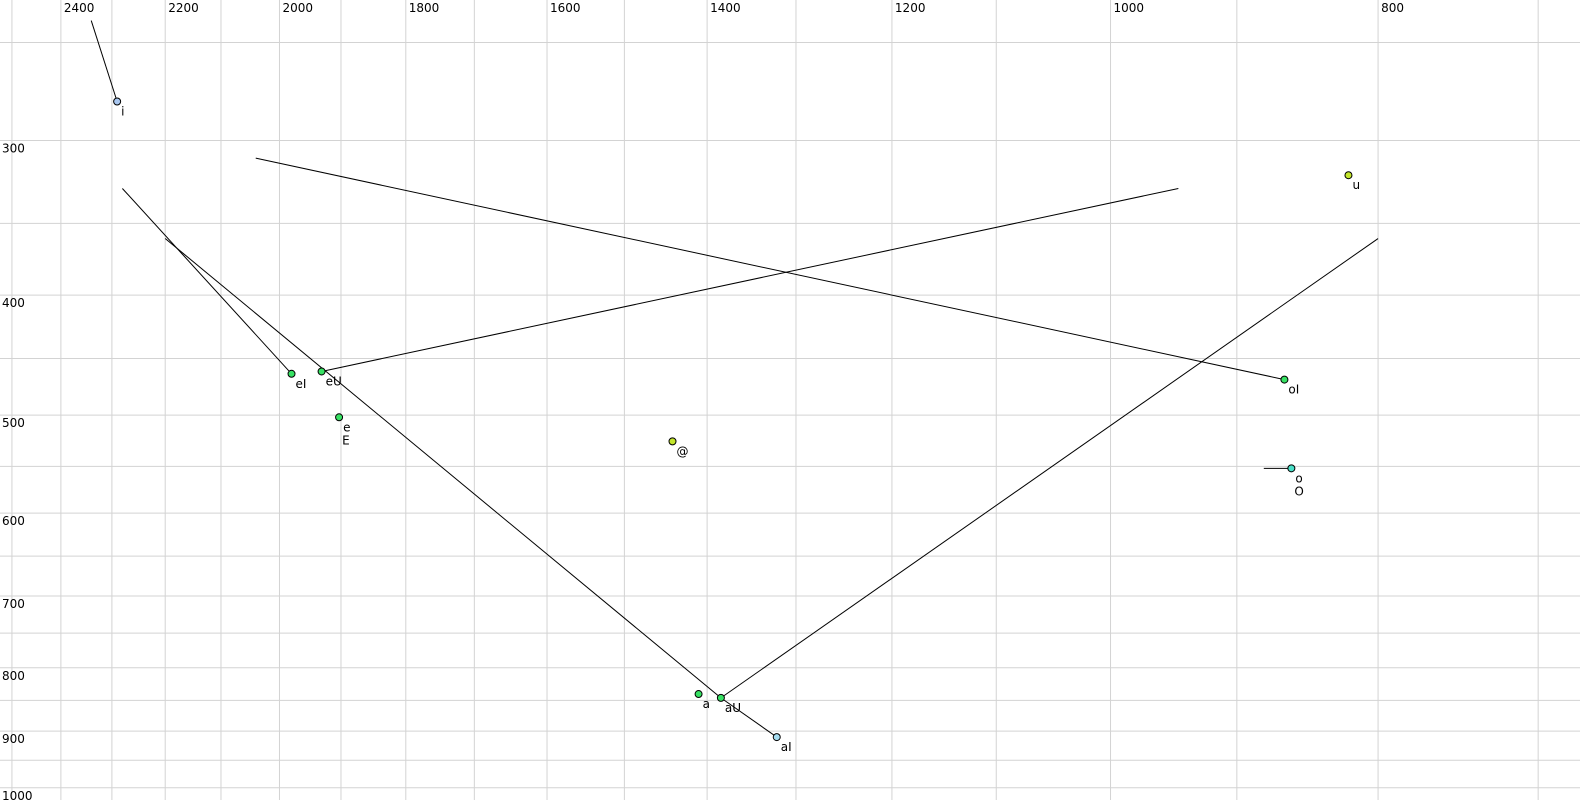 The image size is (1580, 800). Describe the element at coordinates (301, 384) in the screenshot. I see `point-label: eI` at that location.